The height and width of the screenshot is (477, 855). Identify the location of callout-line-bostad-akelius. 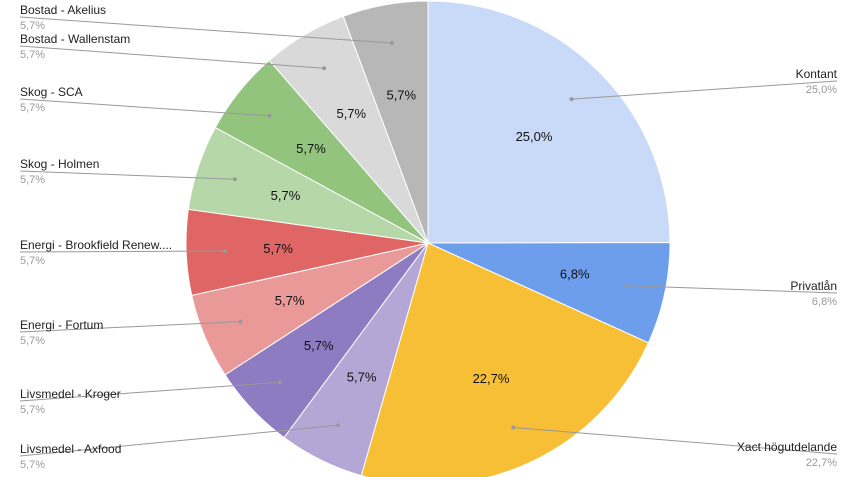
(205, 30).